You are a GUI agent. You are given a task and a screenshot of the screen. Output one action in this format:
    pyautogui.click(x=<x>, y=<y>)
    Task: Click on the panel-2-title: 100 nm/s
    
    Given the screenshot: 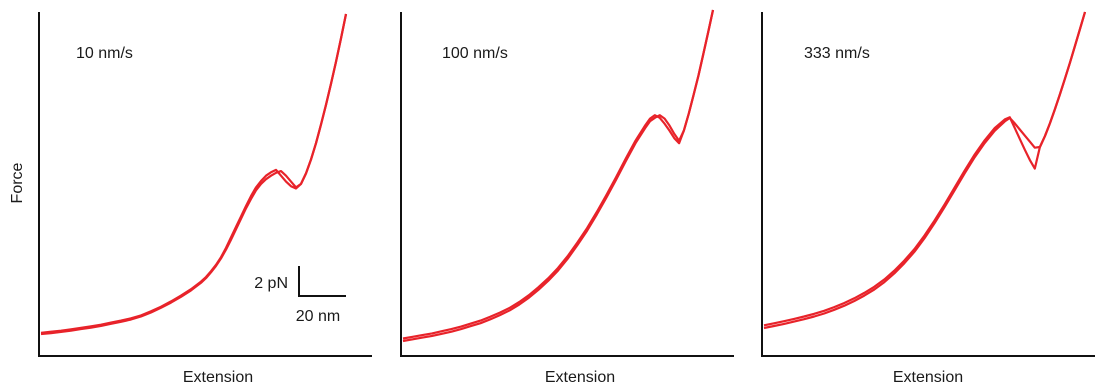 What is the action you would take?
    pyautogui.click(x=475, y=53)
    